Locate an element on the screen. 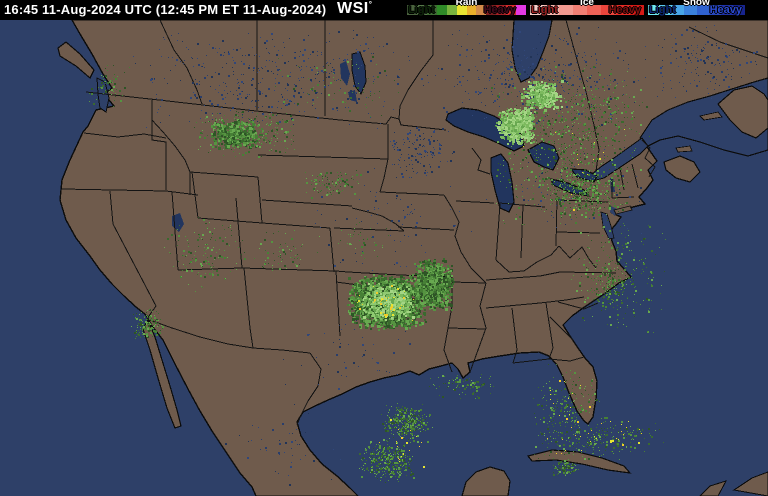  baja-california is located at coordinates (162, 373).